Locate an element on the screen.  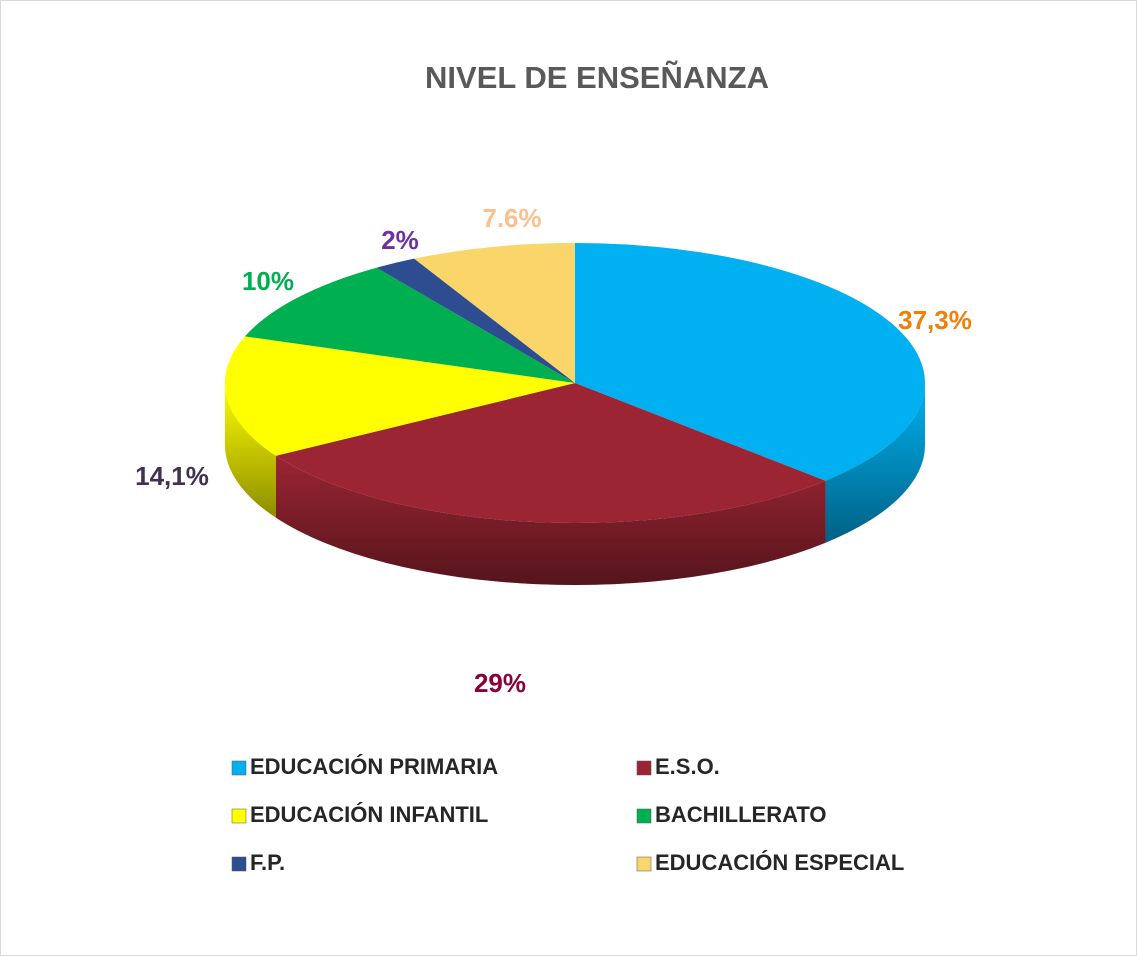
legend-label: EDUCACIÓN PRIMARIA is located at coordinates (374, 766).